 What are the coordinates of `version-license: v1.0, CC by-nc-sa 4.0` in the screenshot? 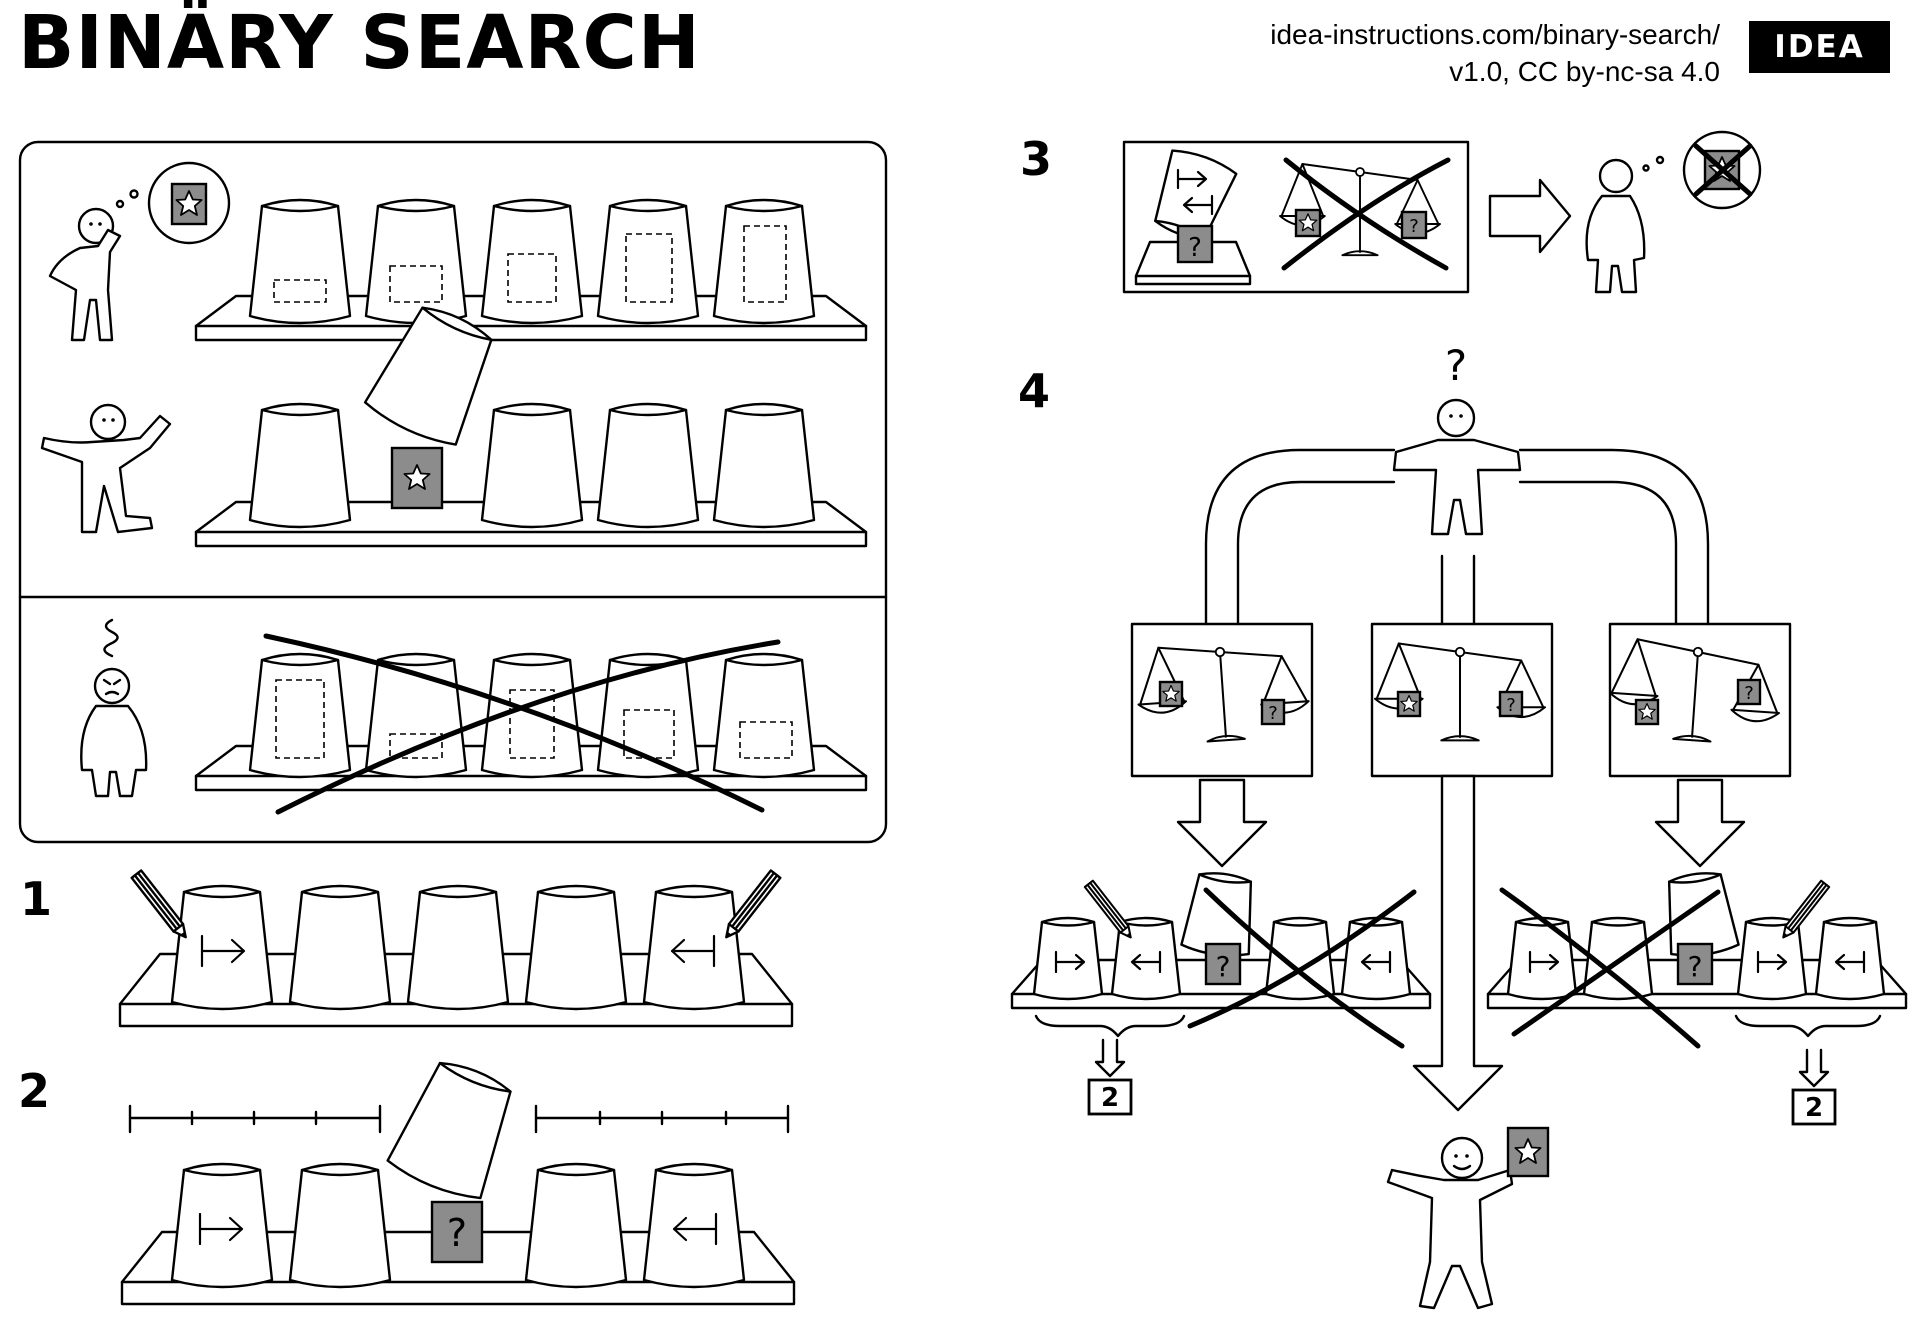 It's located at (1584, 71).